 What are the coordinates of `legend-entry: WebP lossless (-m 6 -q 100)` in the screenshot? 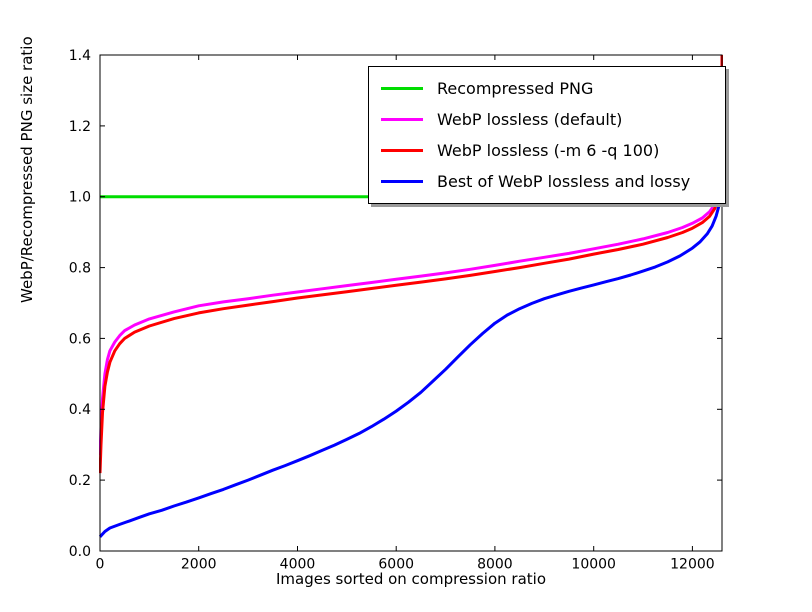 It's located at (545, 150).